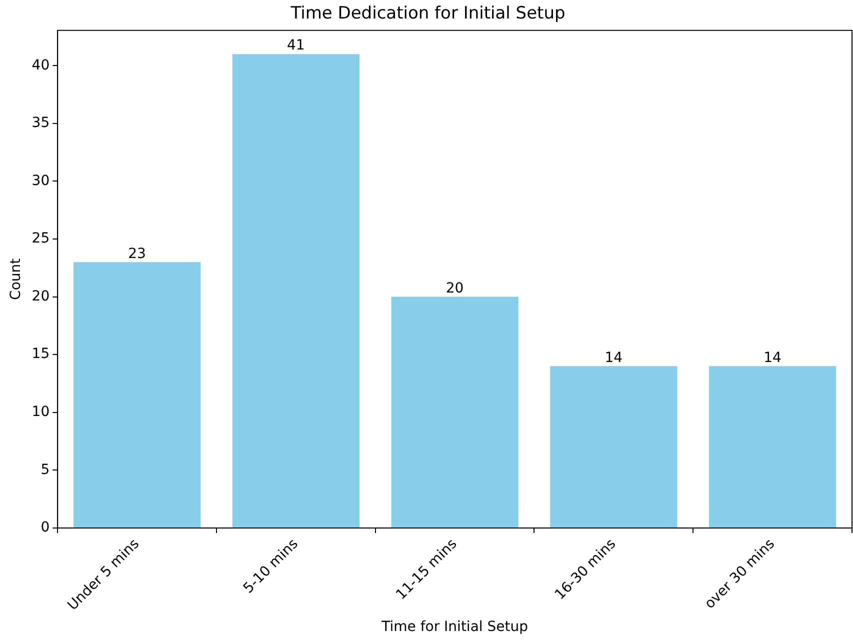  I want to click on y-tick-label: 35, so click(41, 123).